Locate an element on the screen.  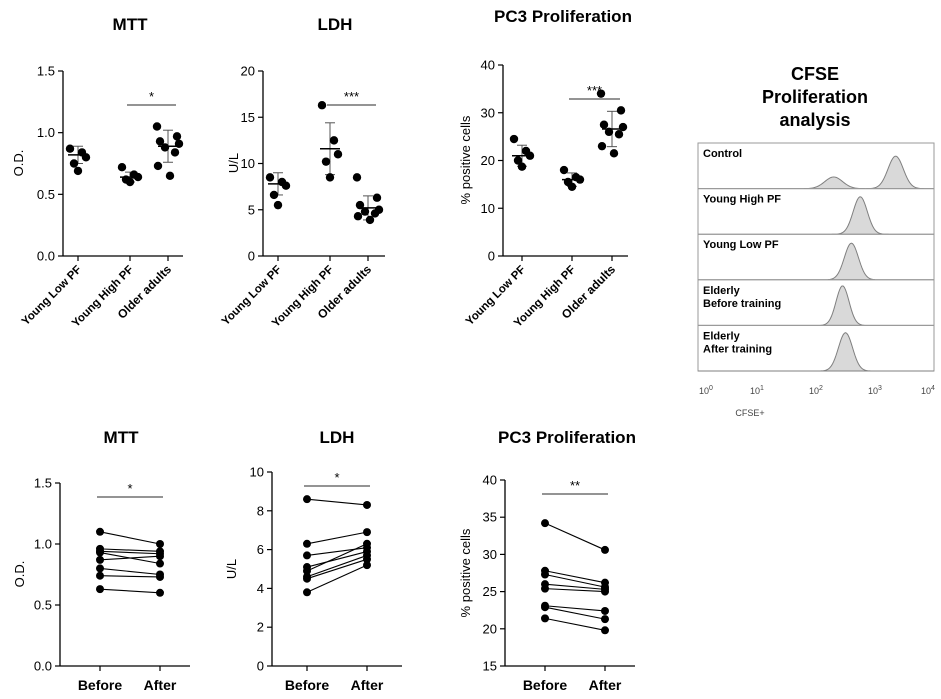
y-tick-label: 8 is located at coordinates (260, 510).